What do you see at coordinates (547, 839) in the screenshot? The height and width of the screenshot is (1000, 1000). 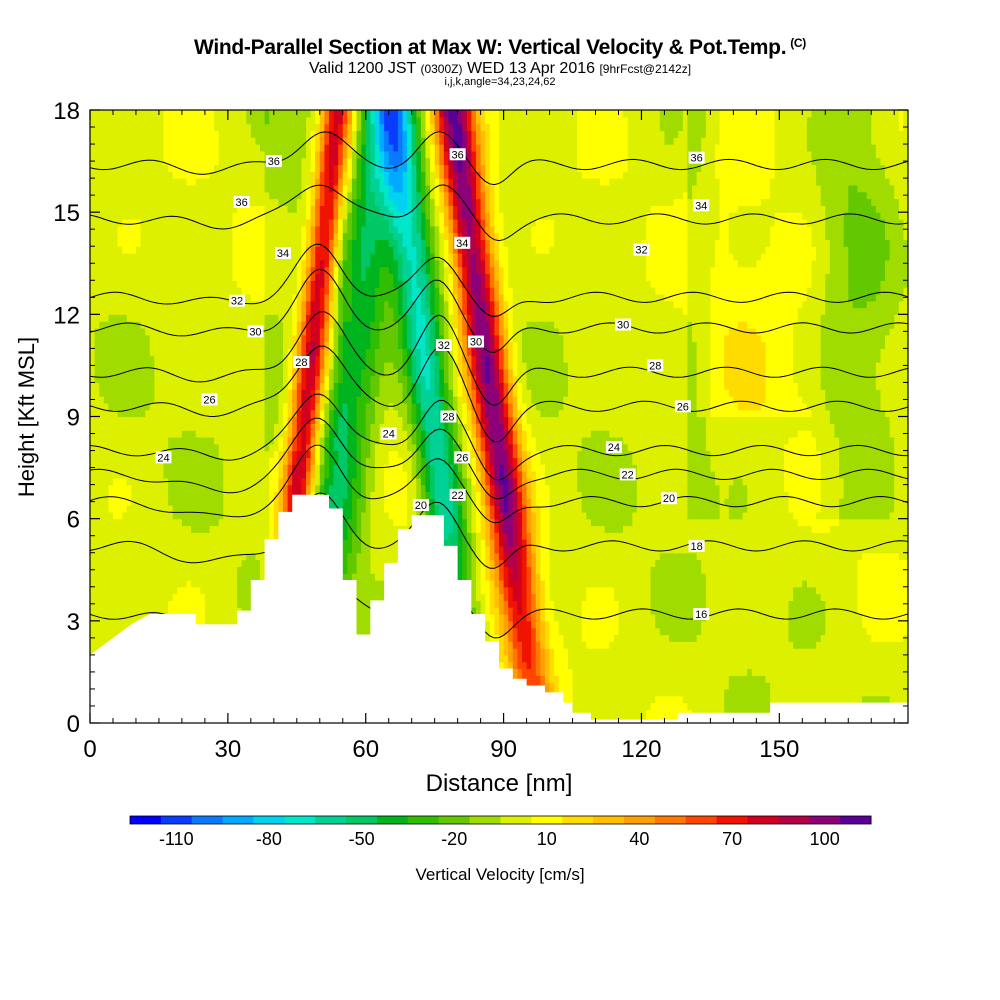 I see `colorbar-tick-label: 10` at bounding box center [547, 839].